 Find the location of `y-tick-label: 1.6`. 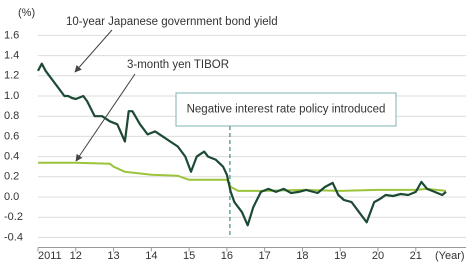

y-tick-label: 1.6 is located at coordinates (11, 35).